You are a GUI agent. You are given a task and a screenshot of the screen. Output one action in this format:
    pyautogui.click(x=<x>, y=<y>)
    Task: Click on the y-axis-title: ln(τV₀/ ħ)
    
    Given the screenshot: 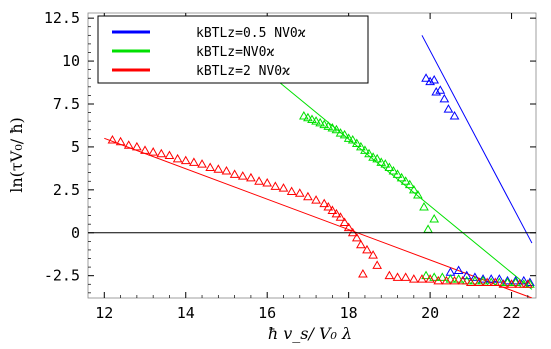 What is the action you would take?
    pyautogui.click(x=16, y=155)
    